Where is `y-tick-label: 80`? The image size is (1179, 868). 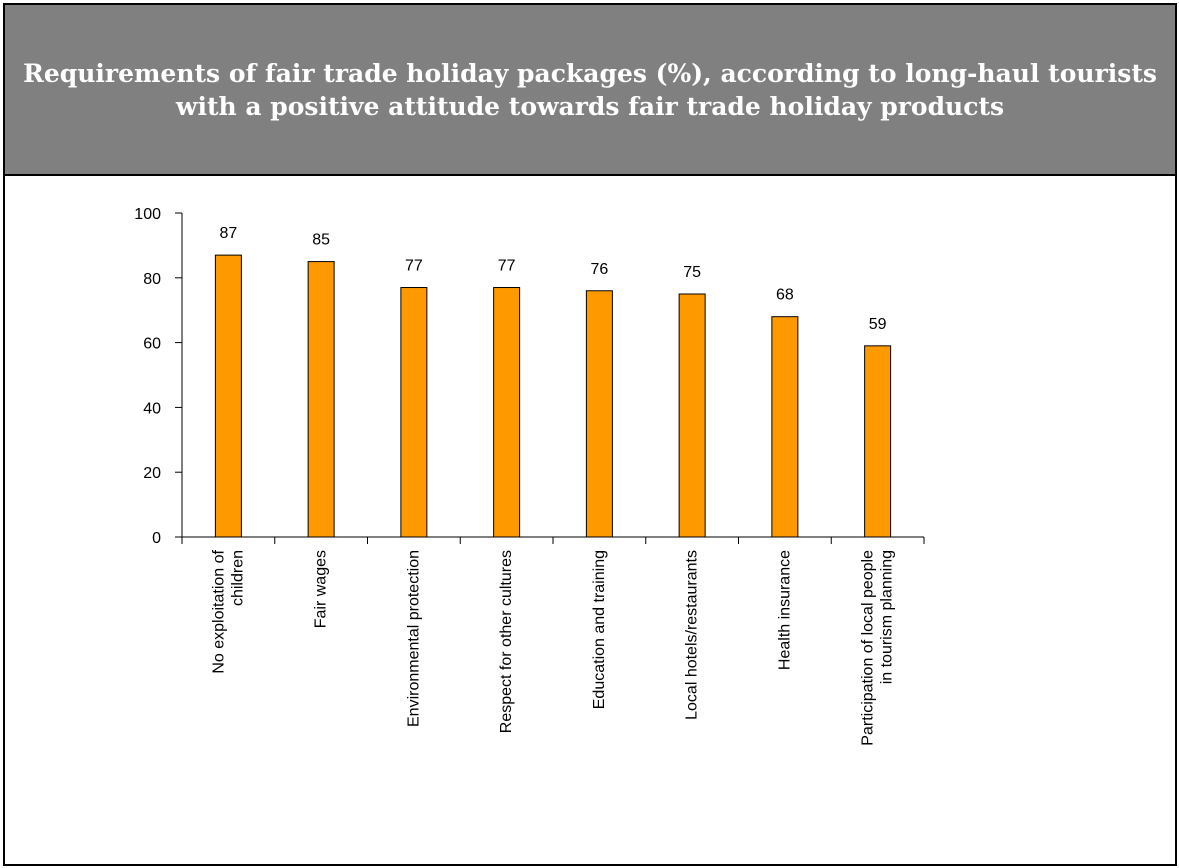
y-tick-label: 80 is located at coordinates (152, 279).